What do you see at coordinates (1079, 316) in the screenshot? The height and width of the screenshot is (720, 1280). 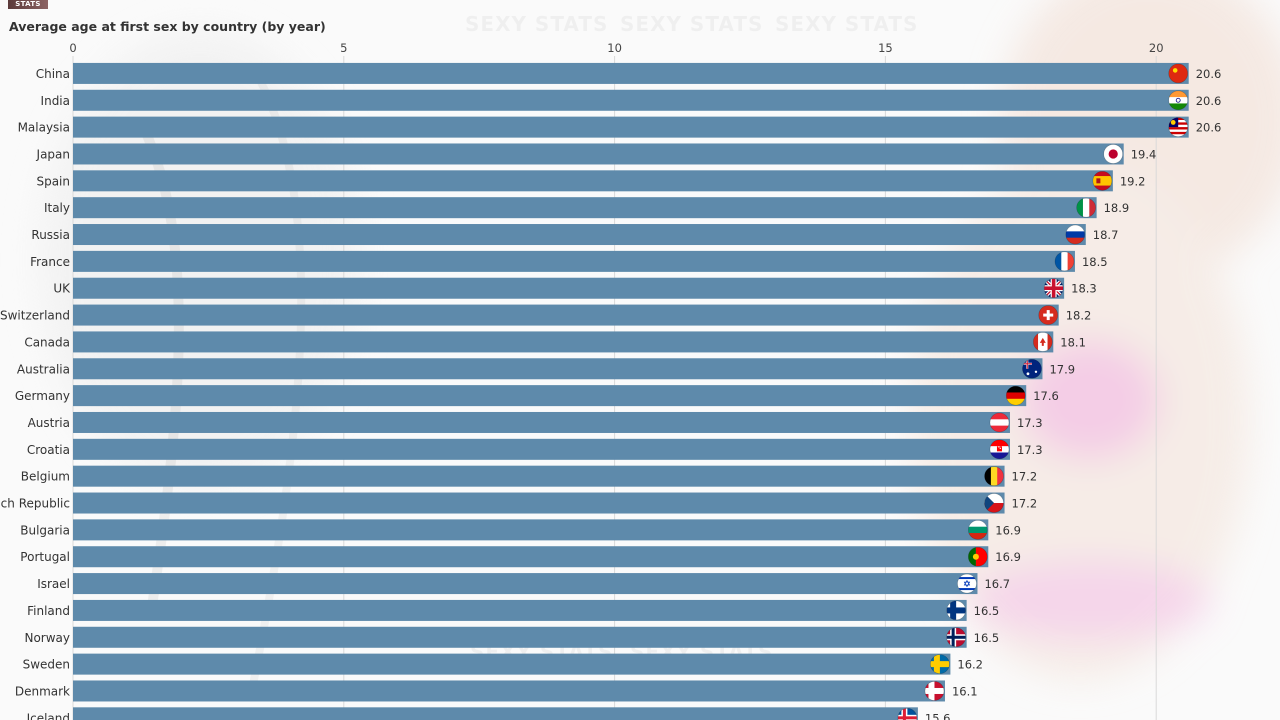 I see `value-label: 18.2` at bounding box center [1079, 316].